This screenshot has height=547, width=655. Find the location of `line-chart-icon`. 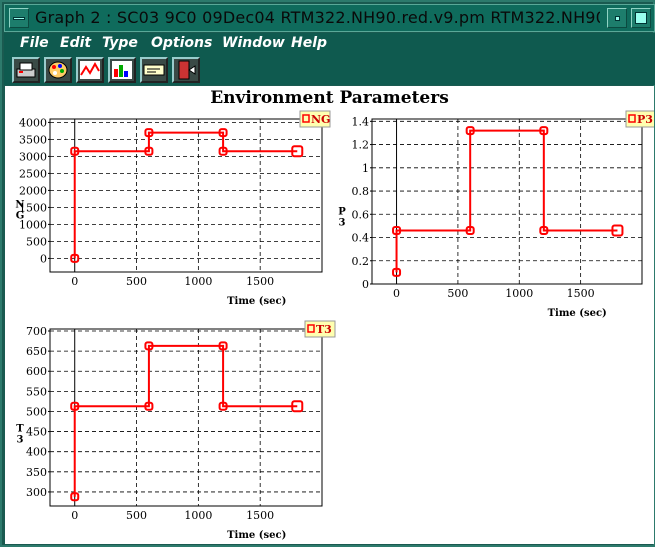

line-chart-icon is located at coordinates (90, 70).